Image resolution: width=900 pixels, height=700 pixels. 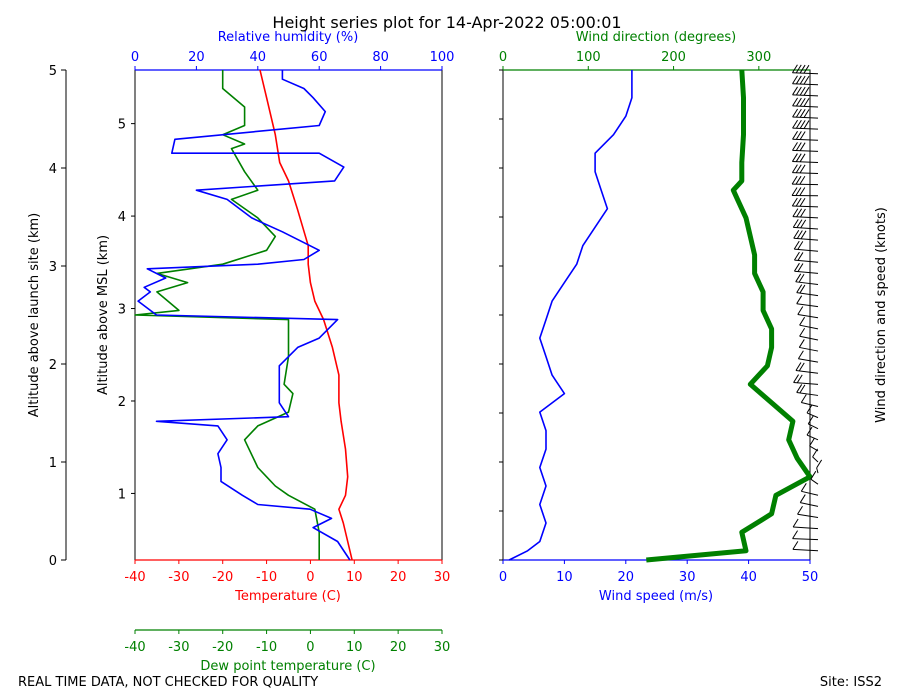 What do you see at coordinates (310, 647) in the screenshot?
I see `dewpoint-tick-label: 0` at bounding box center [310, 647].